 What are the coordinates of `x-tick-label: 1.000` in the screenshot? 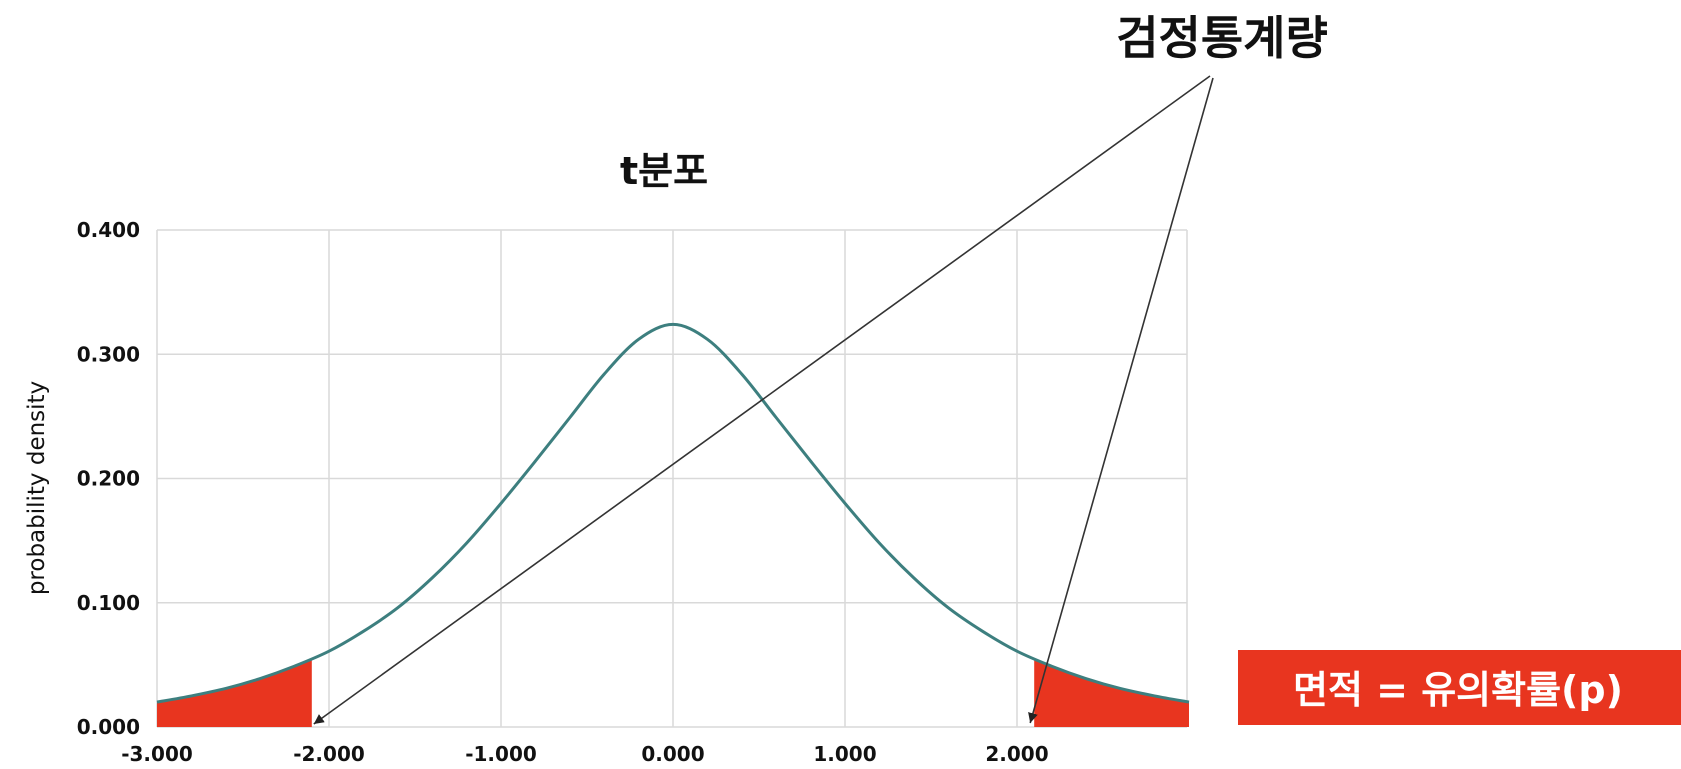 It's located at (844, 754).